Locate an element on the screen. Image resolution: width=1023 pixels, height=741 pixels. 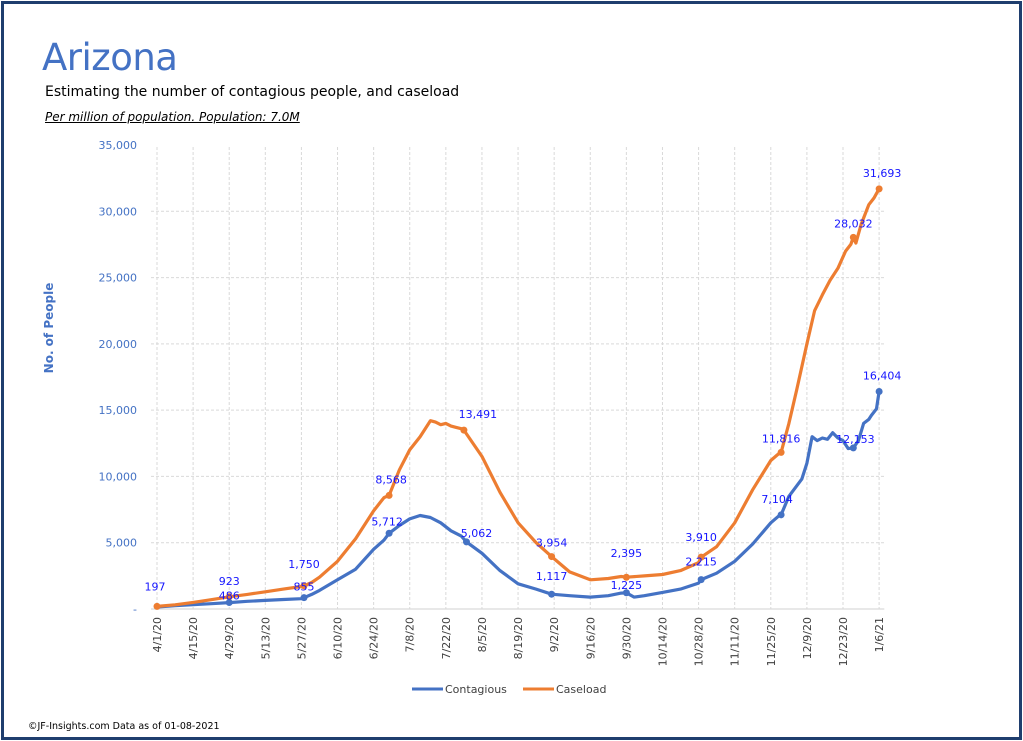
y-tick-label: 15,000 is located at coordinates (118, 410).